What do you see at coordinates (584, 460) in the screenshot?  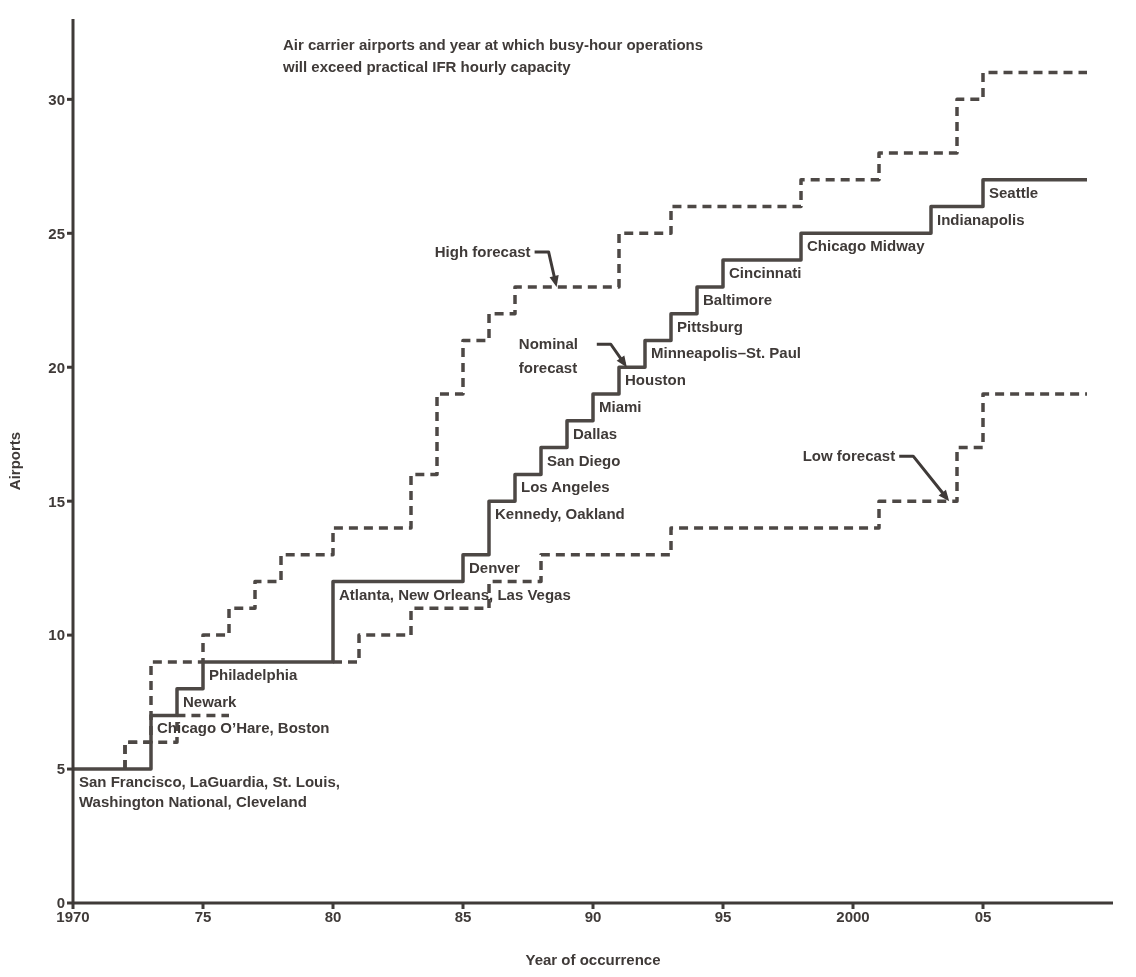 I see `annotation: San Diego` at bounding box center [584, 460].